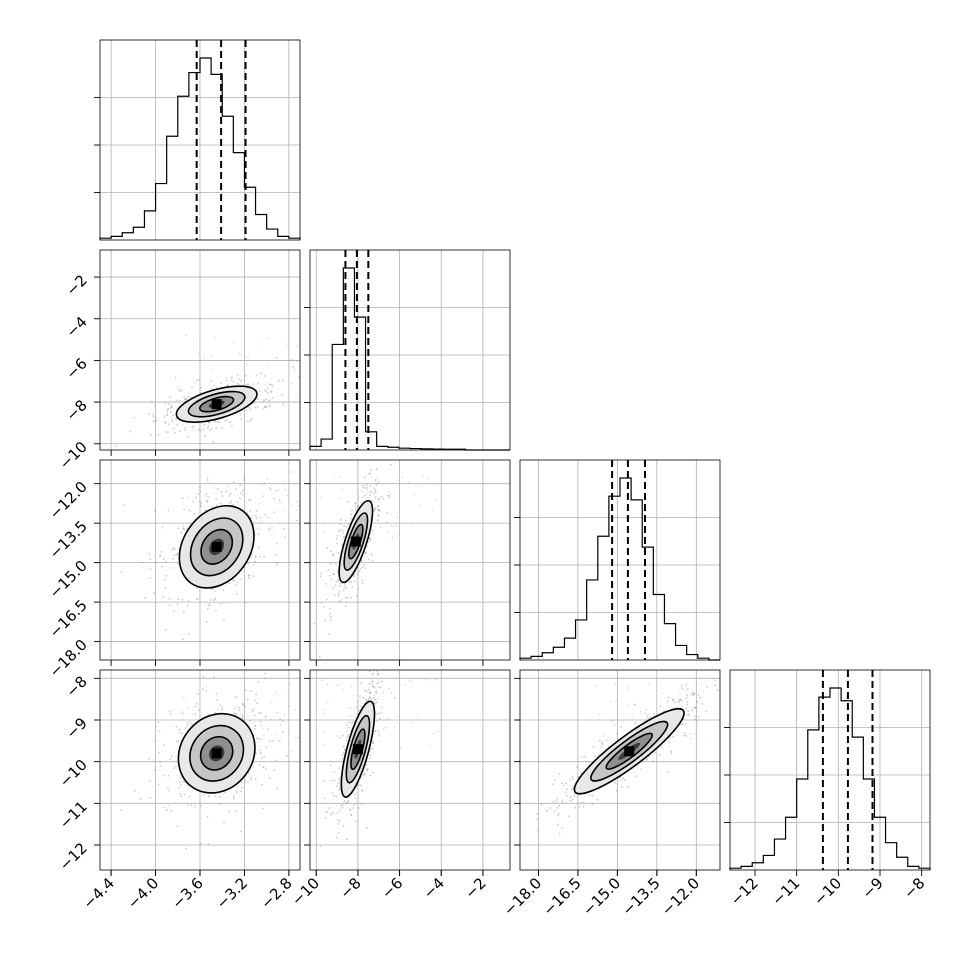 The height and width of the screenshot is (970, 970). Describe the element at coordinates (143, 893) in the screenshot. I see `x-tick-label: −4.0` at that location.